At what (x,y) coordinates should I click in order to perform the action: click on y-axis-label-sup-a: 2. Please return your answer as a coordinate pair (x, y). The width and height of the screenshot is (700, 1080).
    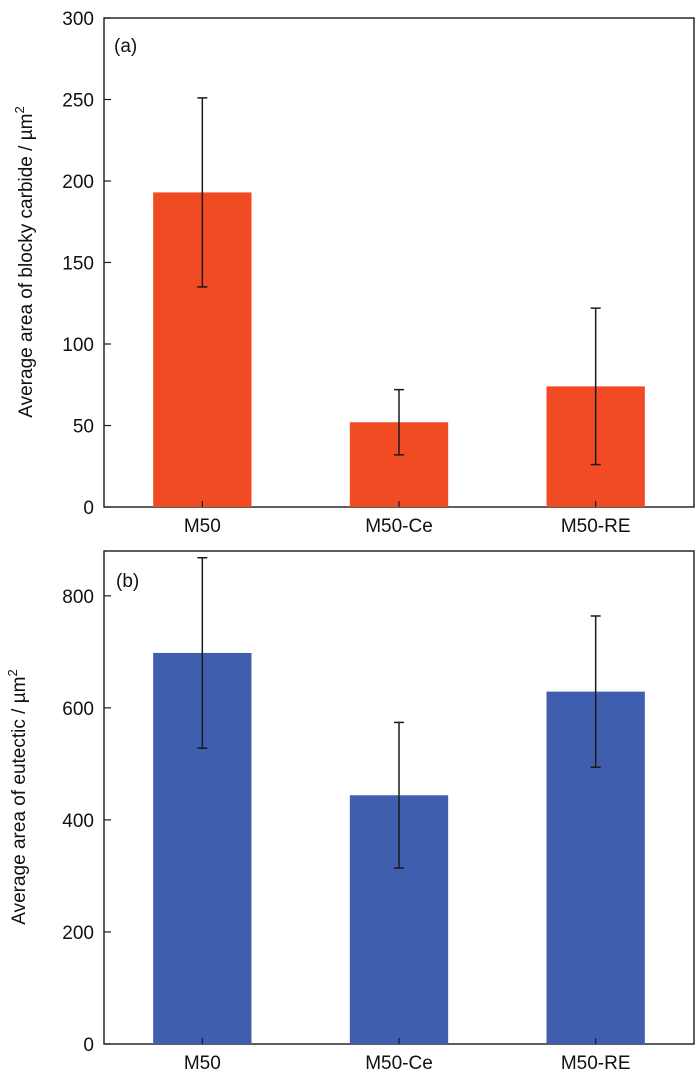
    Looking at the image, I should click on (19, 109).